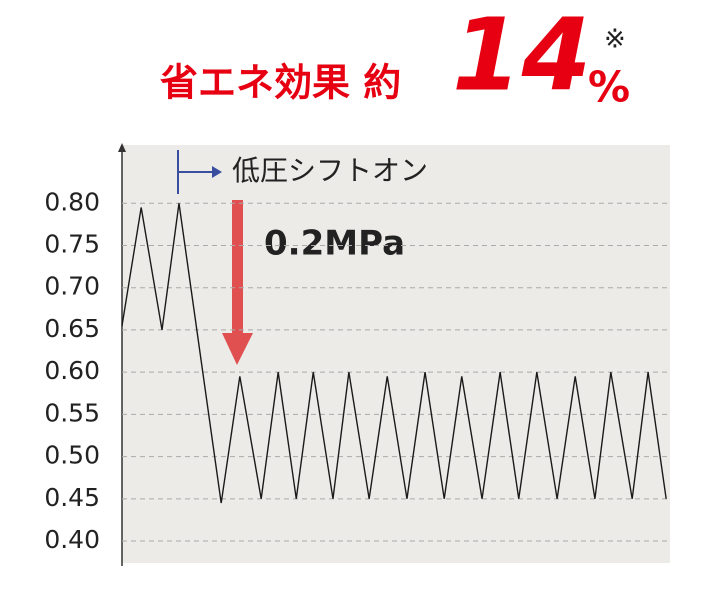  I want to click on y-tick-label: 0.60, so click(72, 370).